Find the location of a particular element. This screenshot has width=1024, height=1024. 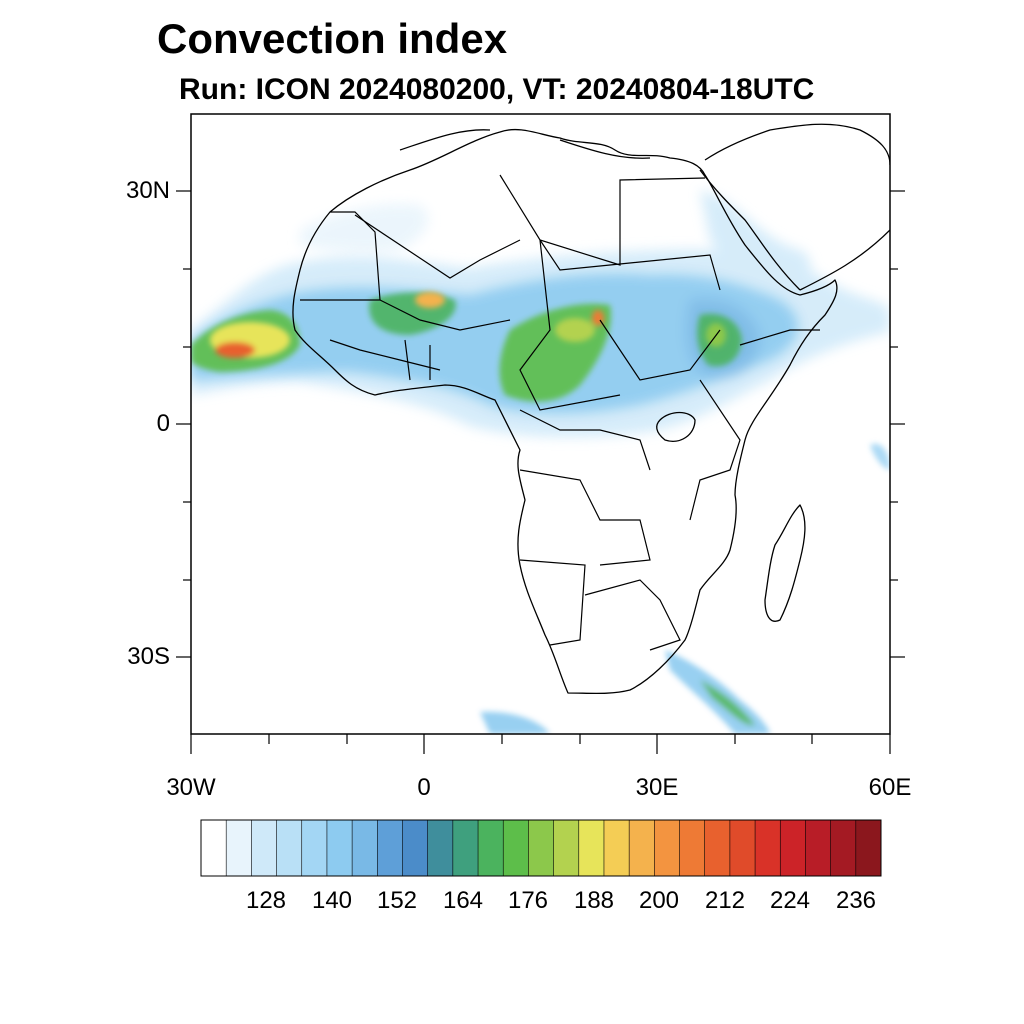

border-algeria-mali is located at coordinates (437, 246).